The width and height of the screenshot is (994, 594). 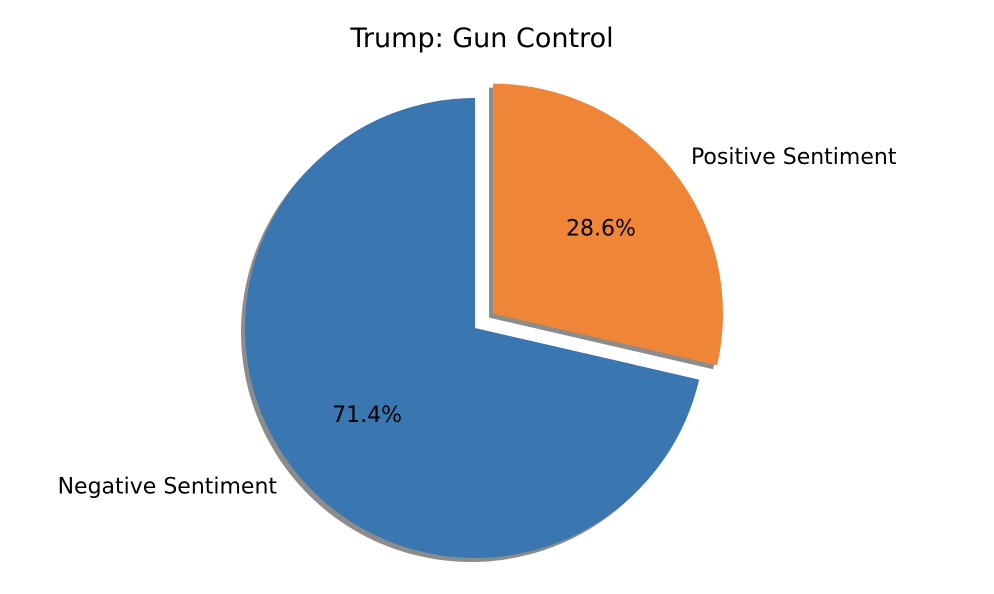 I want to click on slice-label-negative-sentiment: Negative Sentiment, so click(x=168, y=487).